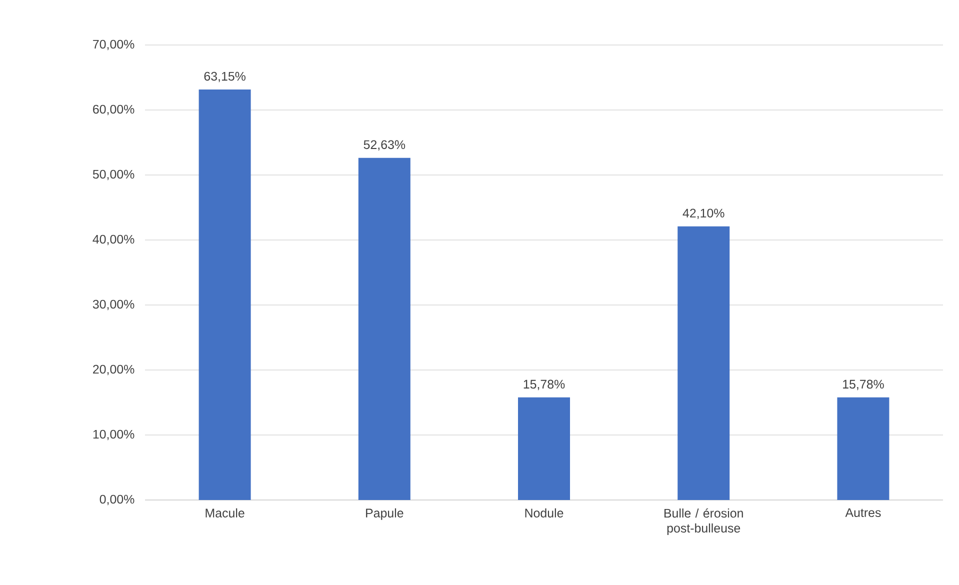 The width and height of the screenshot is (959, 585). Describe the element at coordinates (113, 110) in the screenshot. I see `y-tick-label: 60,00%` at that location.